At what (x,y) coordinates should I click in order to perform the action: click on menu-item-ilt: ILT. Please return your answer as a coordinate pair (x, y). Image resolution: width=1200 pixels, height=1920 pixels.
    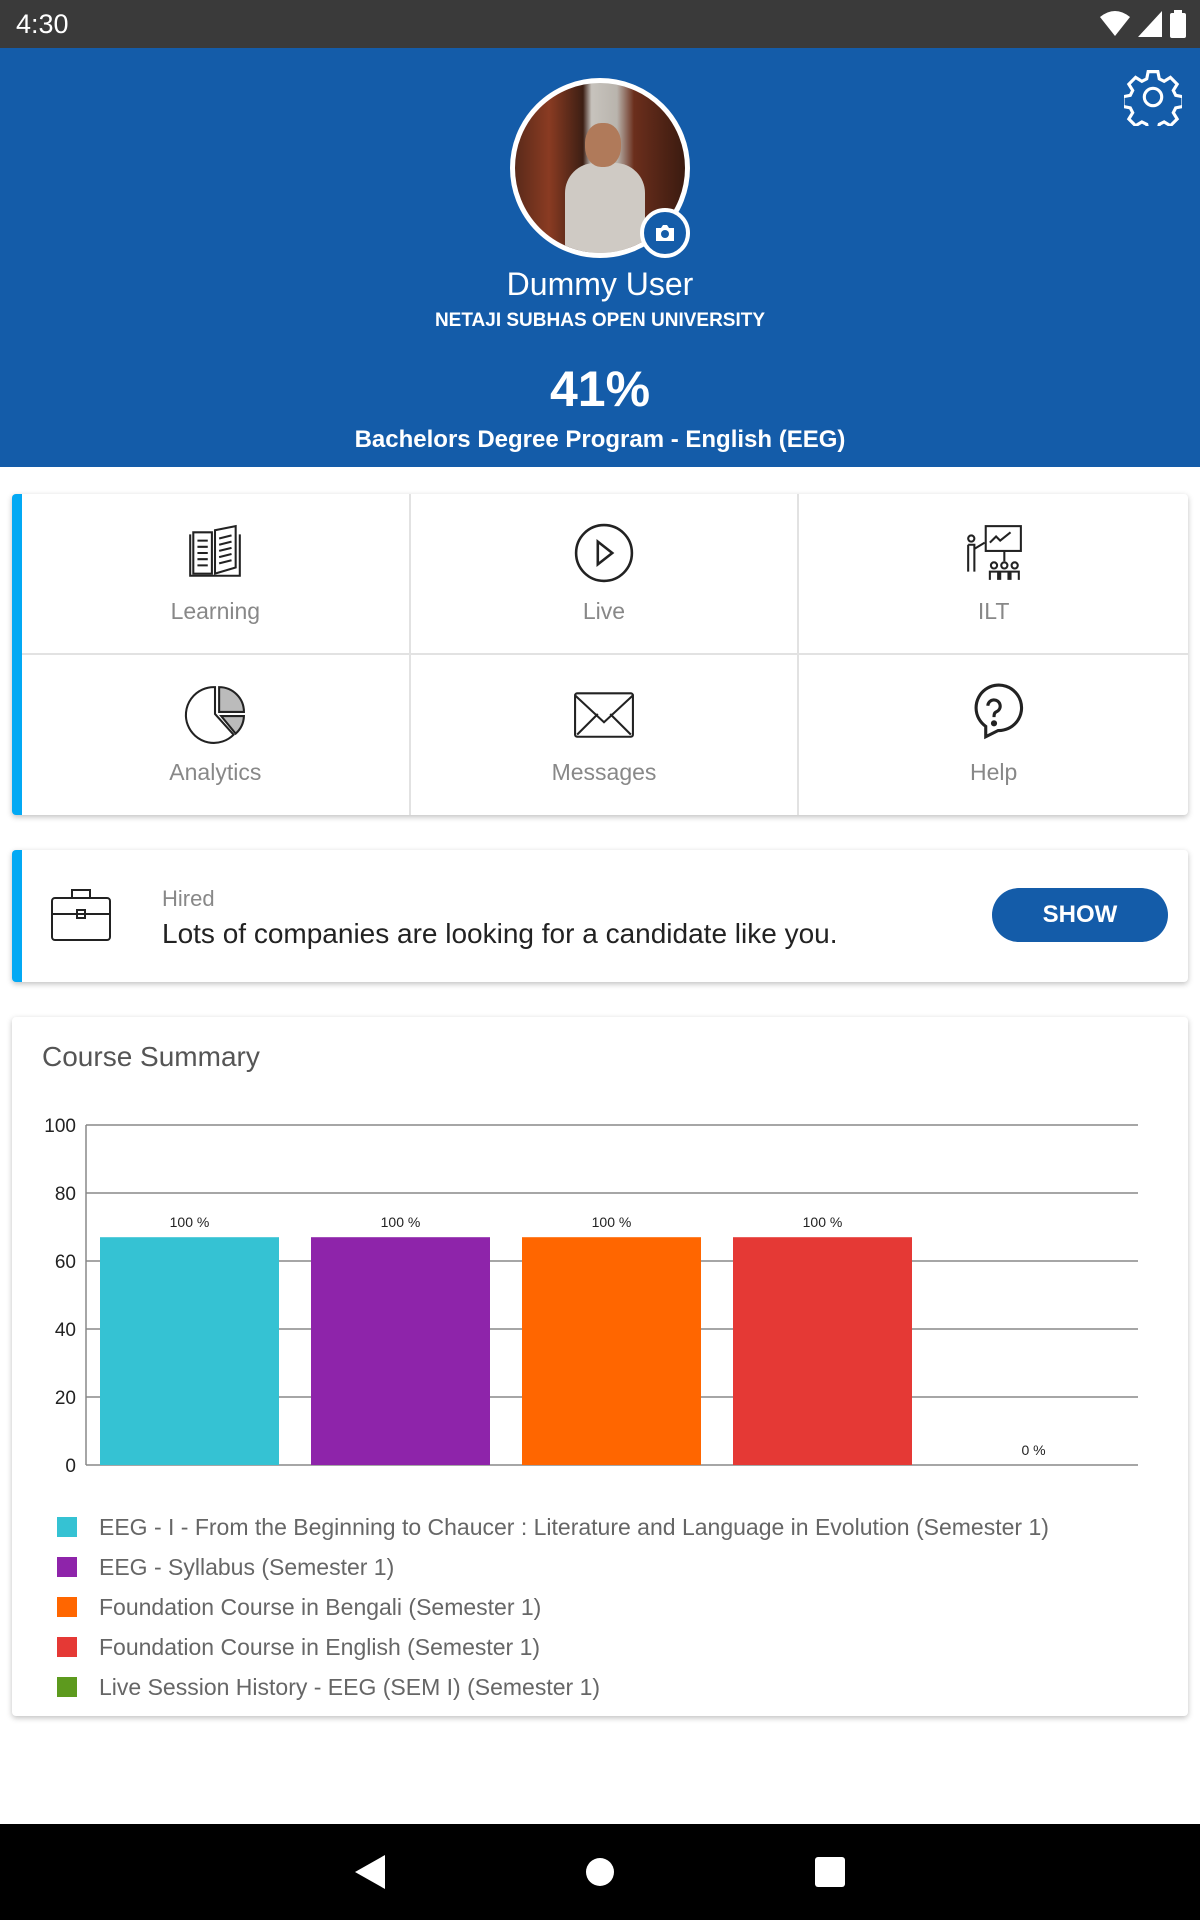
    Looking at the image, I should click on (993, 574).